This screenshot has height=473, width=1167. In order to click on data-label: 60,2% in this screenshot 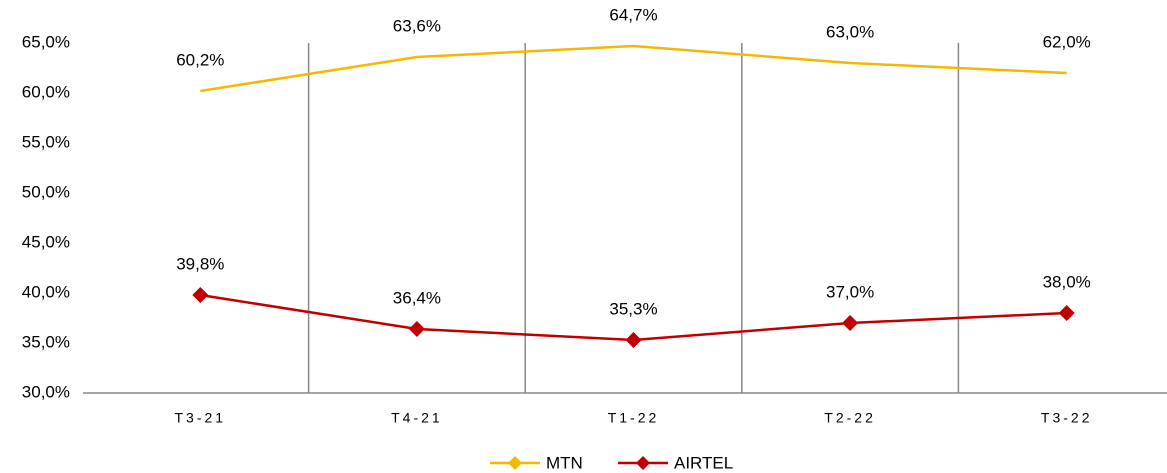, I will do `click(200, 59)`.